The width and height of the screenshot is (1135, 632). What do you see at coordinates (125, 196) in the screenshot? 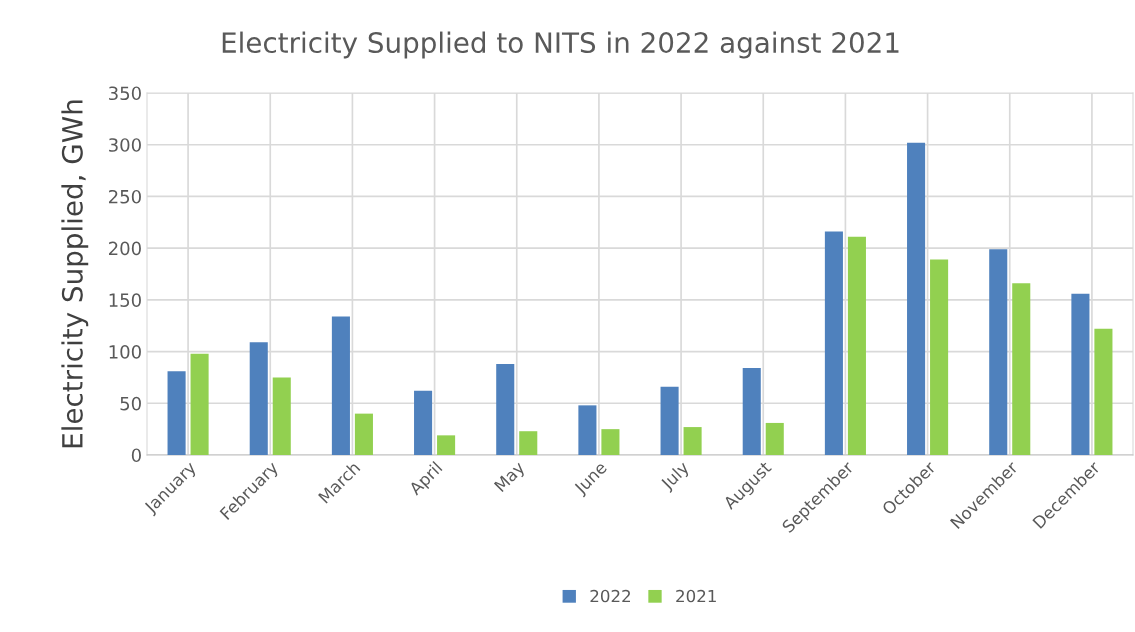
I see `y-tick-label: 250` at bounding box center [125, 196].